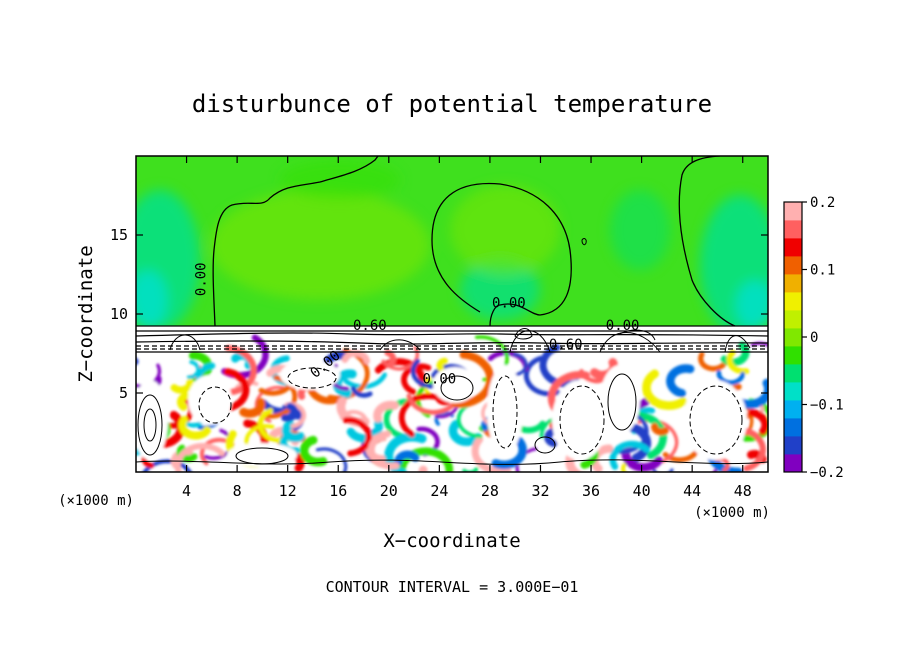 Image resolution: width=904 pixels, height=654 pixels. I want to click on x-tick-label: 36, so click(591, 491).